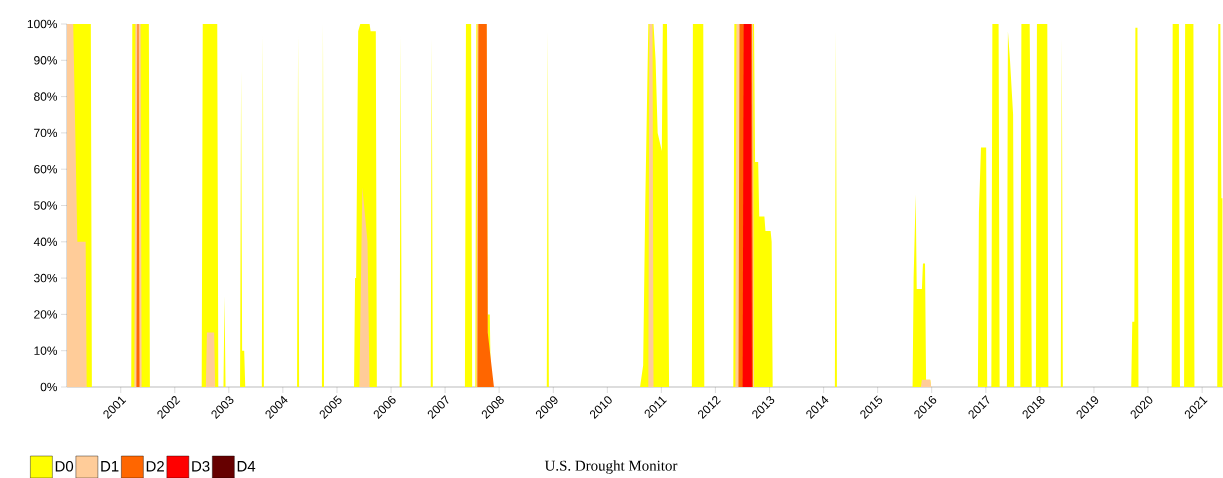 Image resolution: width=1223 pixels, height=478 pixels. Describe the element at coordinates (42, 24) in the screenshot. I see `y-tick-label: 100%` at that location.